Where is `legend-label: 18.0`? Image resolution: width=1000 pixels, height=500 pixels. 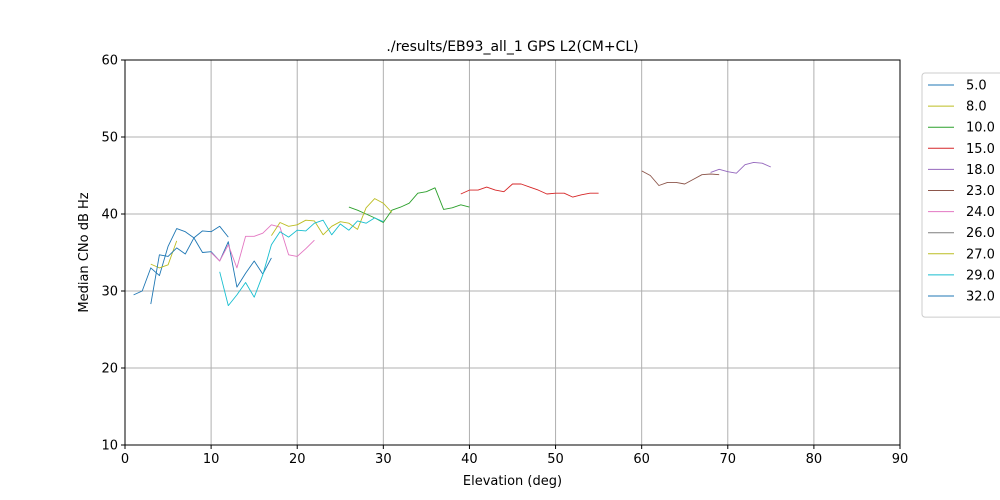
legend-label: 18.0 is located at coordinates (980, 170).